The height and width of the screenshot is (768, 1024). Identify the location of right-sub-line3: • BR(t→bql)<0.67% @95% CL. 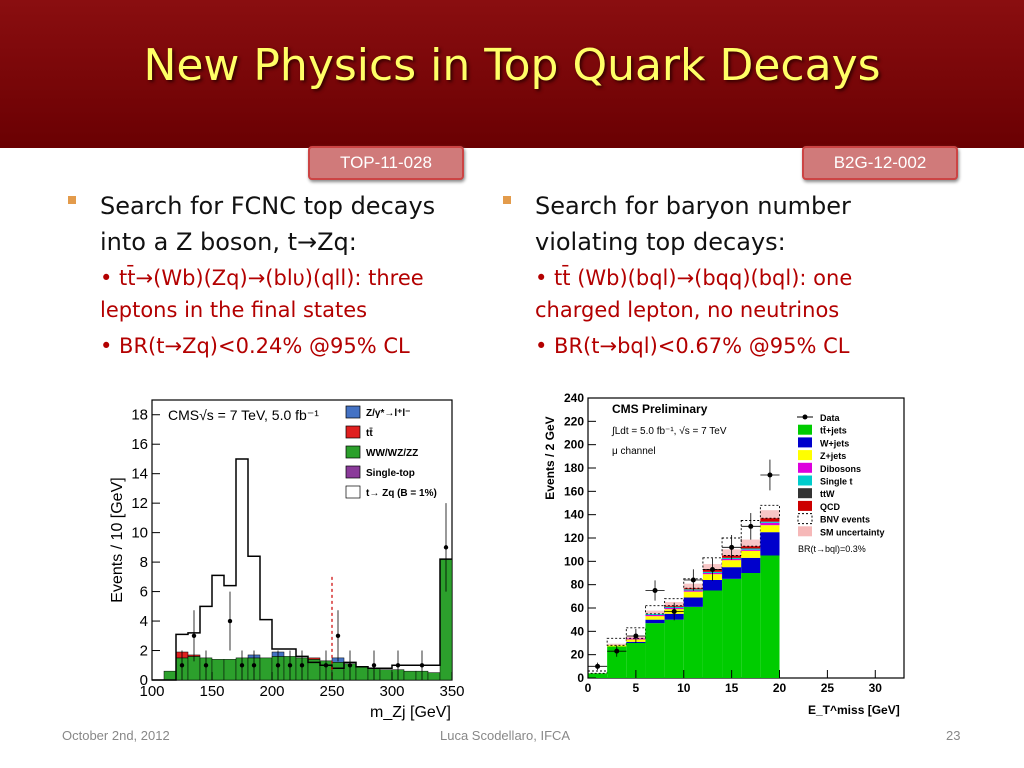
(692, 346).